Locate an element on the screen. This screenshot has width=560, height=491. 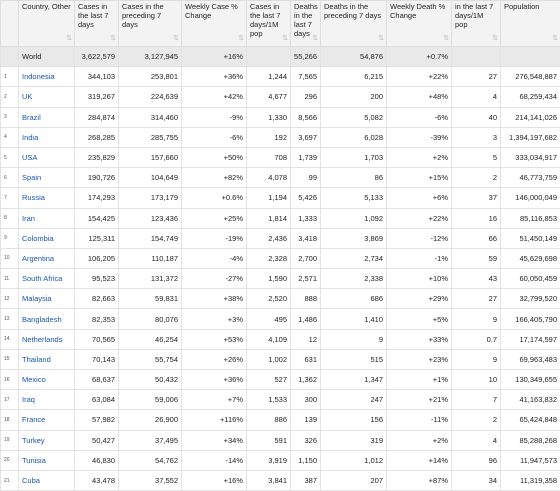
country-cell: Spain is located at coordinates (47, 178).